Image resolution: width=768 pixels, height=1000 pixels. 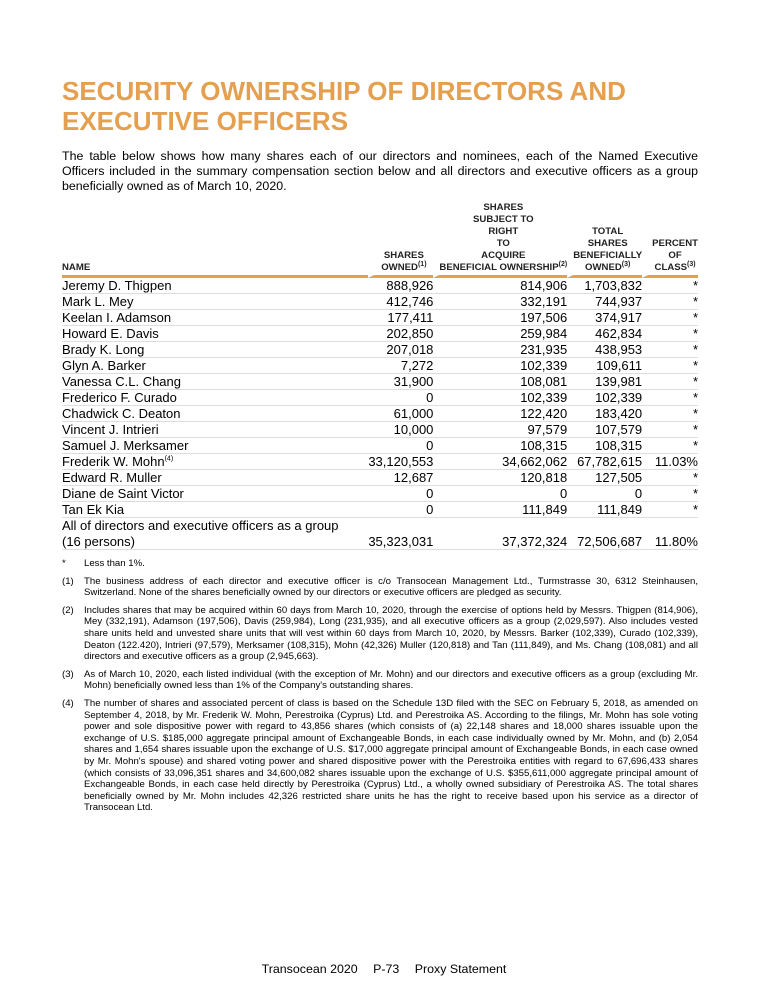 I want to click on cell-name: Vincent J. Intrieri, so click(x=215, y=430).